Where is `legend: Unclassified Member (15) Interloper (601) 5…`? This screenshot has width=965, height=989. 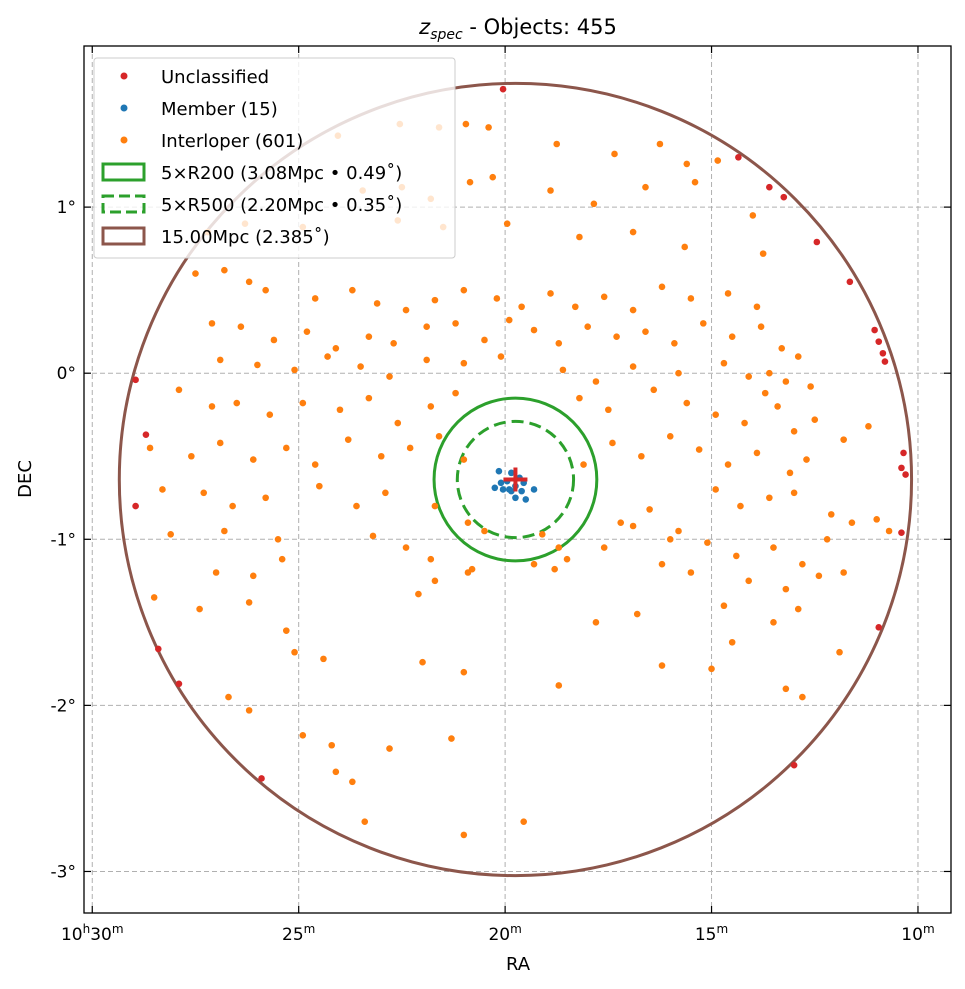 legend: Unclassified Member (15) Interloper (601) 5… is located at coordinates (274, 158).